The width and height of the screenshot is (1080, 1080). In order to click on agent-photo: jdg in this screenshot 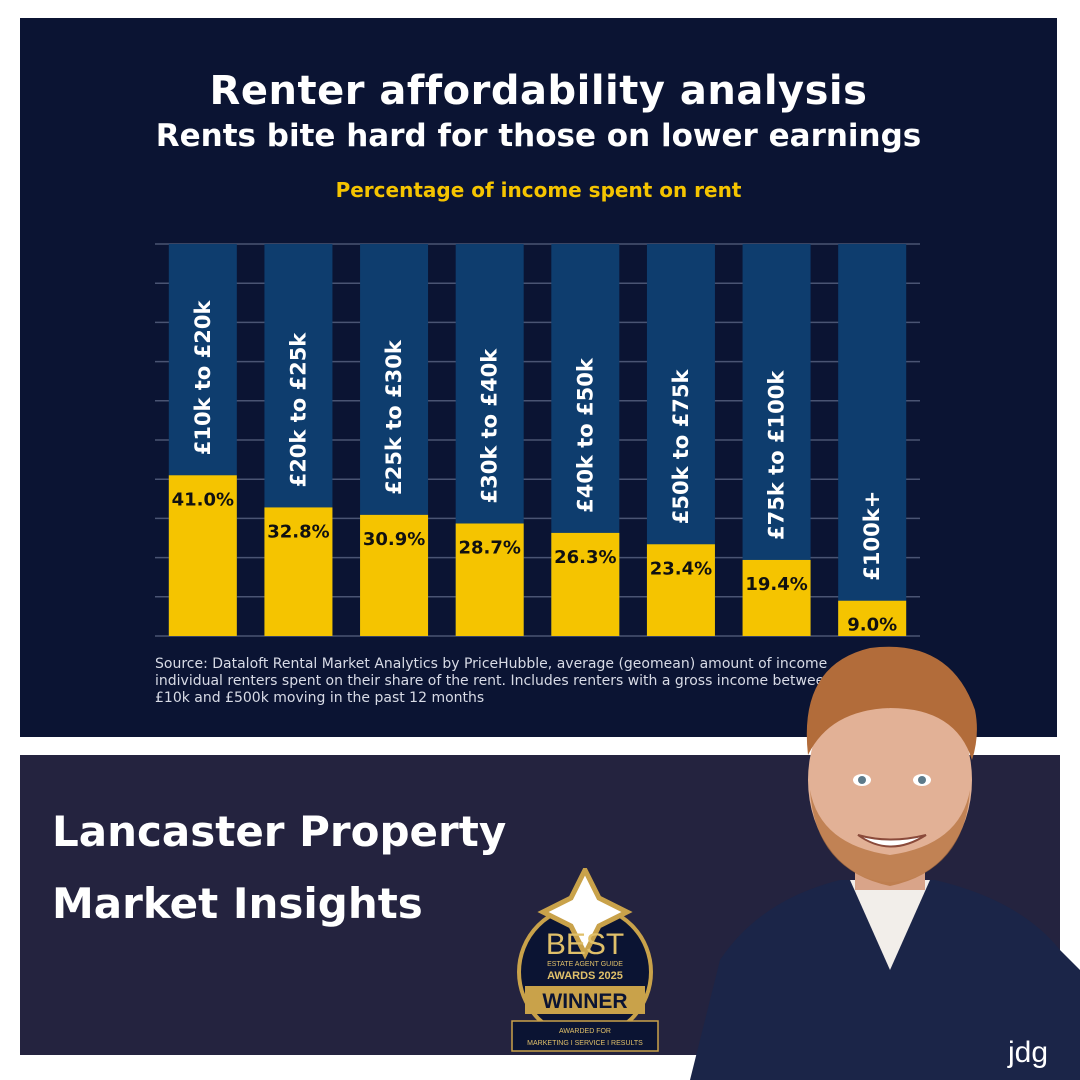, I will do `click(885, 863)`.